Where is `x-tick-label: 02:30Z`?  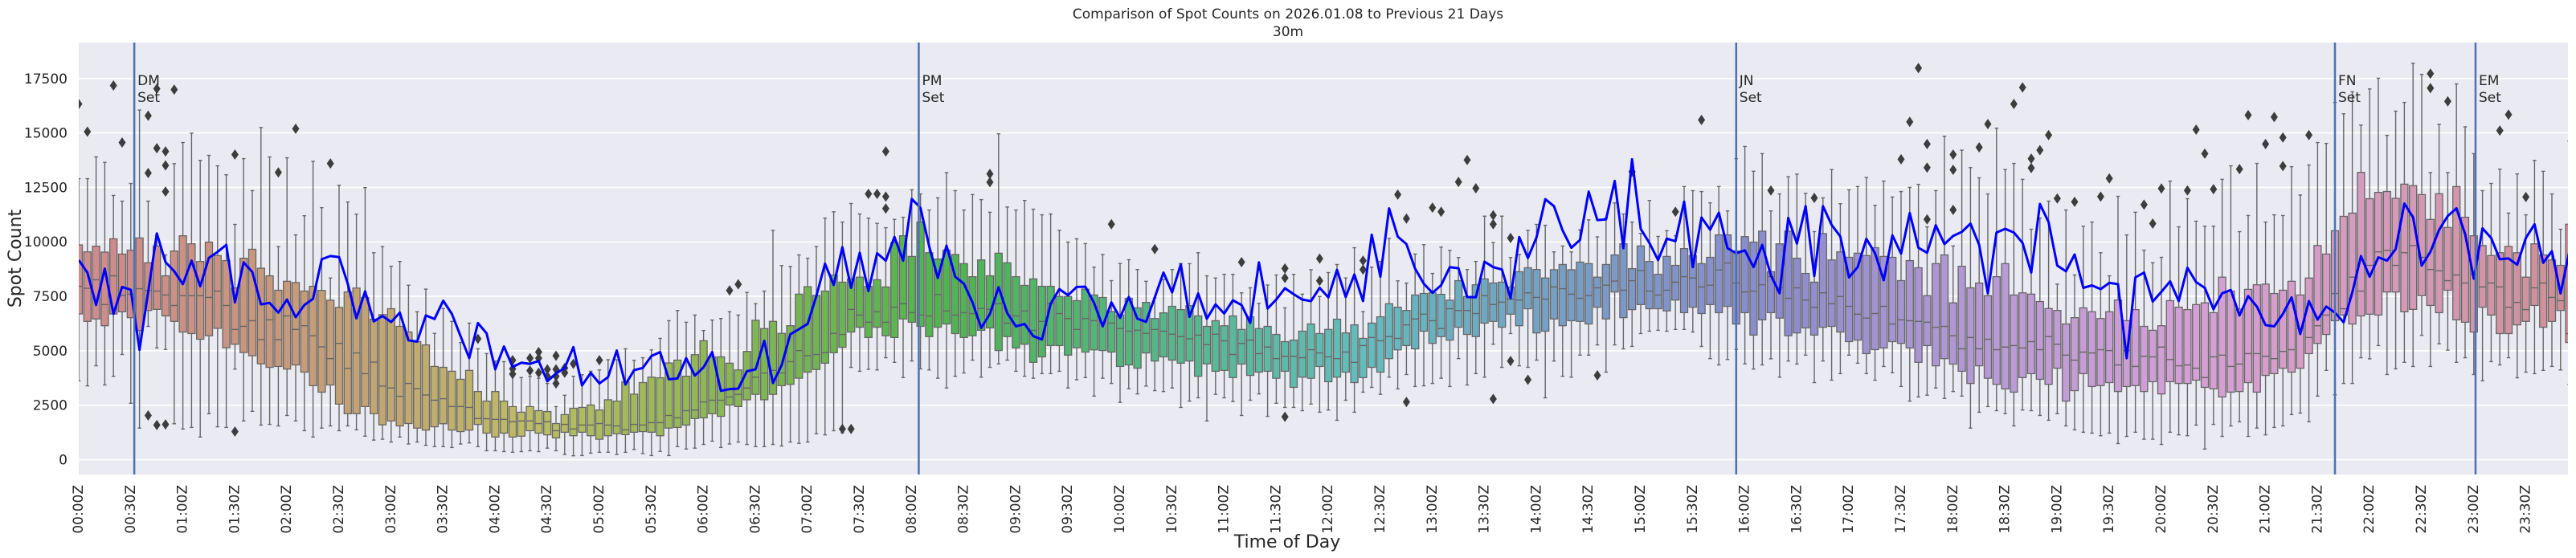
x-tick-label: 02:30Z is located at coordinates (339, 509).